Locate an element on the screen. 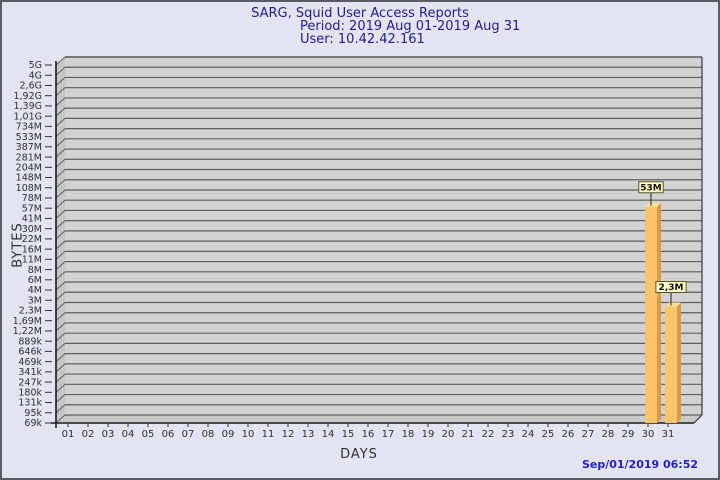  x-tick-label: 09 is located at coordinates (228, 434).